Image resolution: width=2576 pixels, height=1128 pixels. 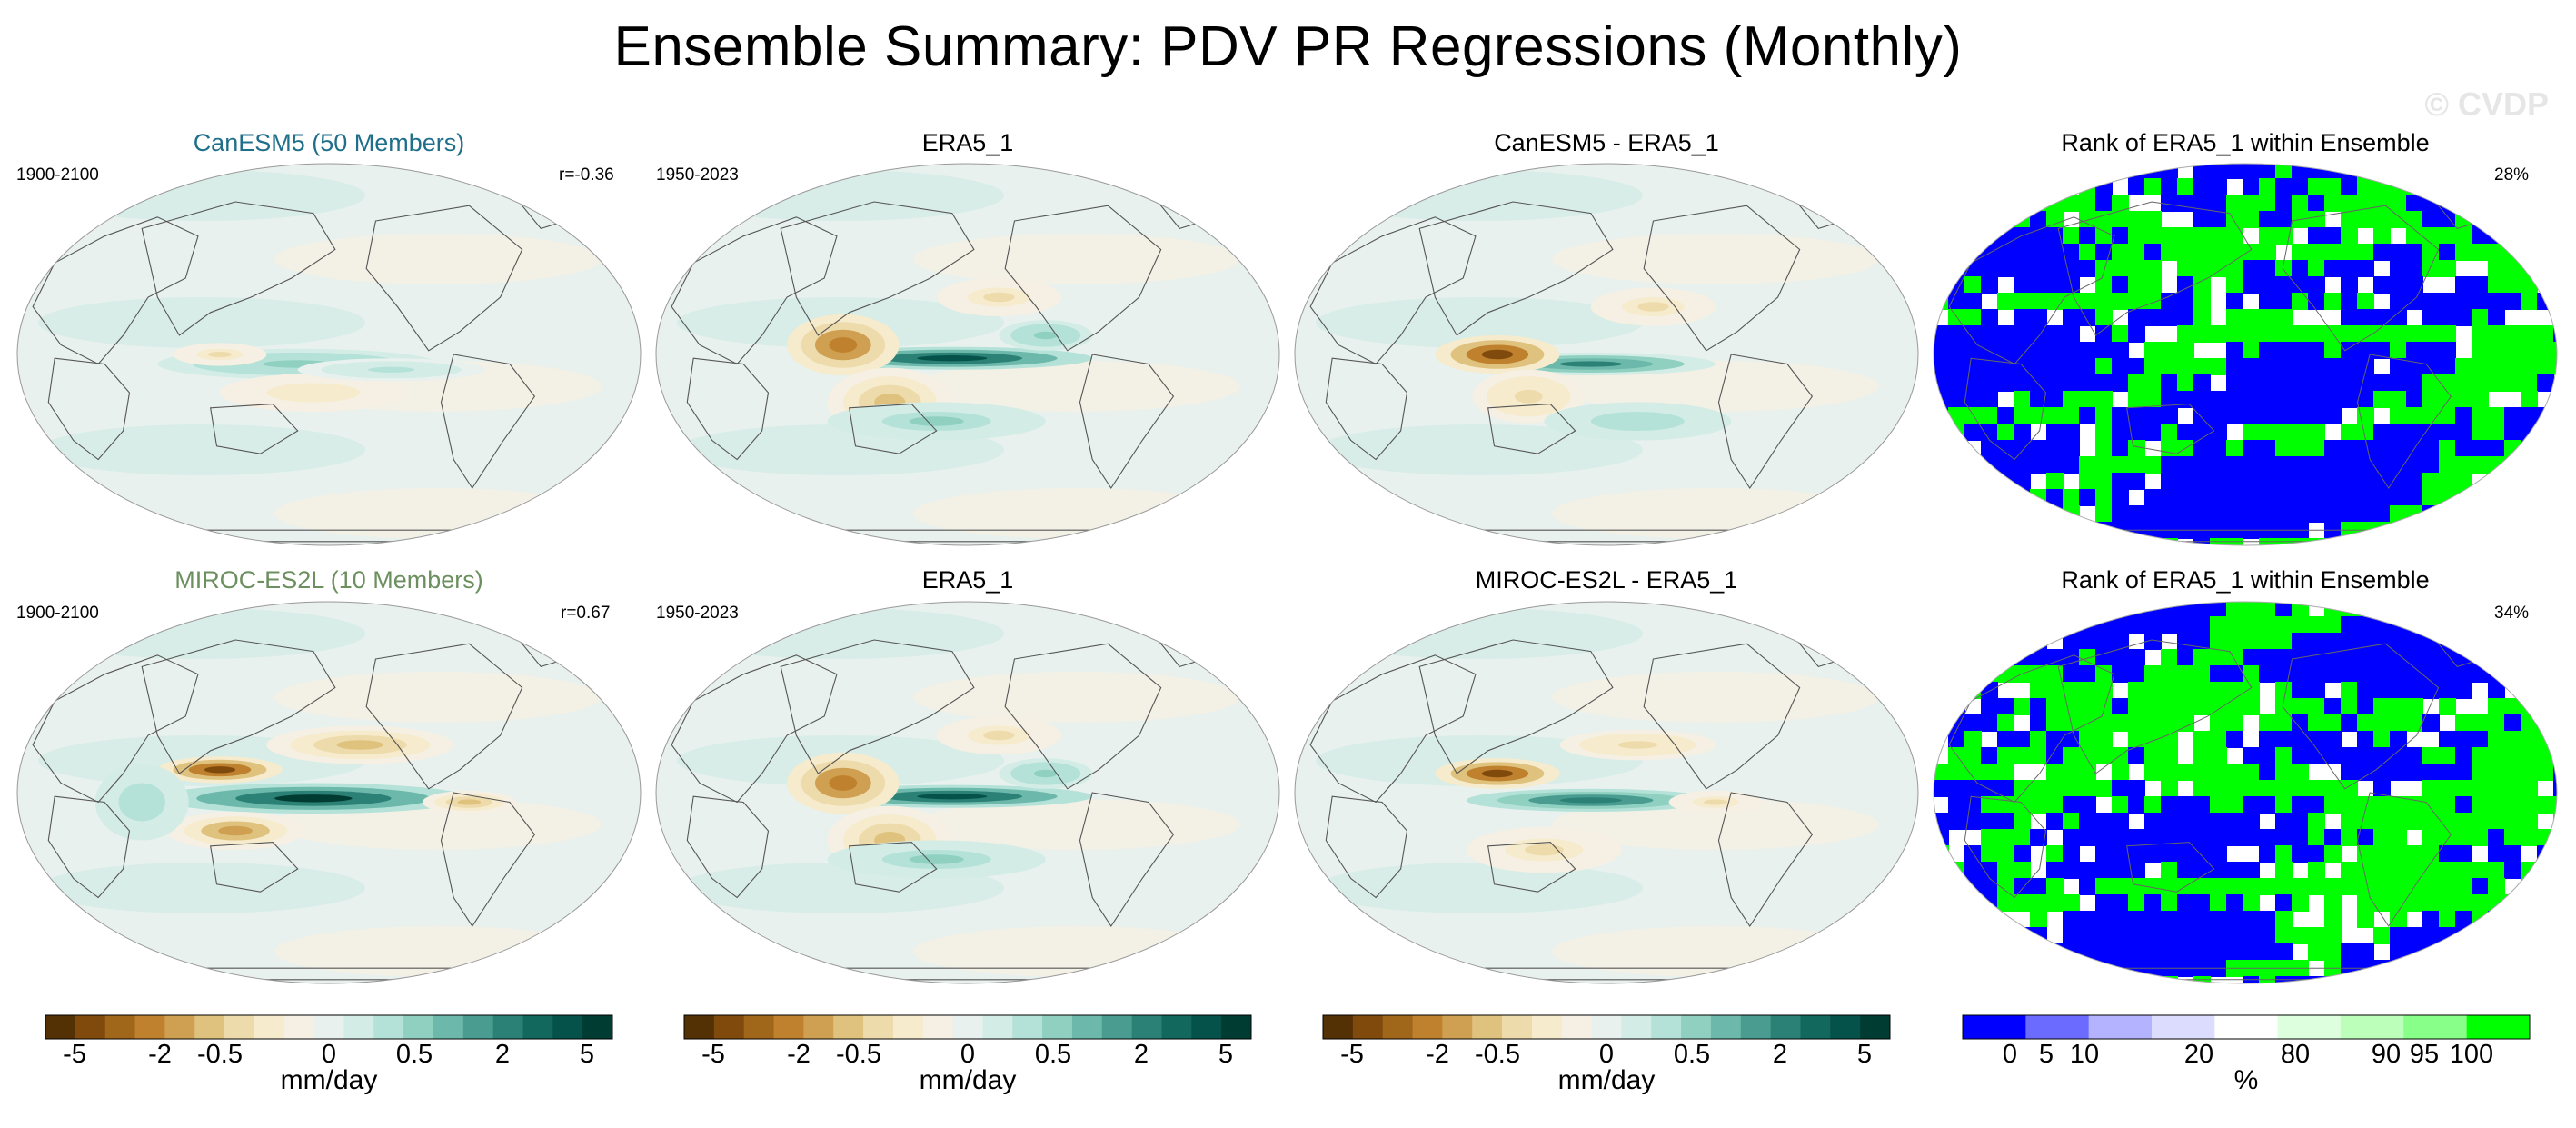 I want to click on colorbar-units-1: mm/day, so click(x=329, y=1080).